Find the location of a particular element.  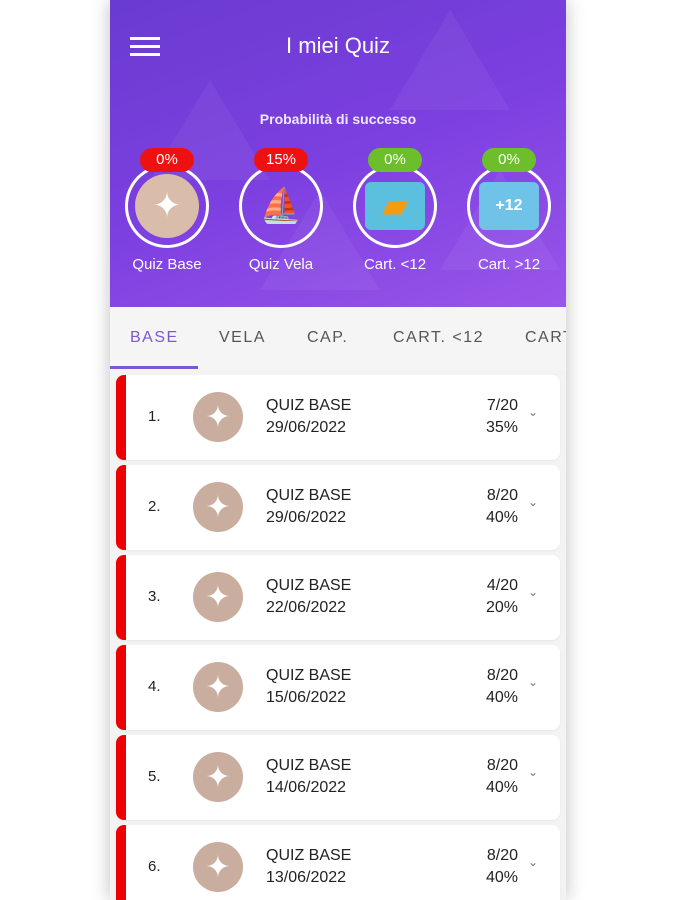

page-title: I miei Quiz is located at coordinates (338, 45).